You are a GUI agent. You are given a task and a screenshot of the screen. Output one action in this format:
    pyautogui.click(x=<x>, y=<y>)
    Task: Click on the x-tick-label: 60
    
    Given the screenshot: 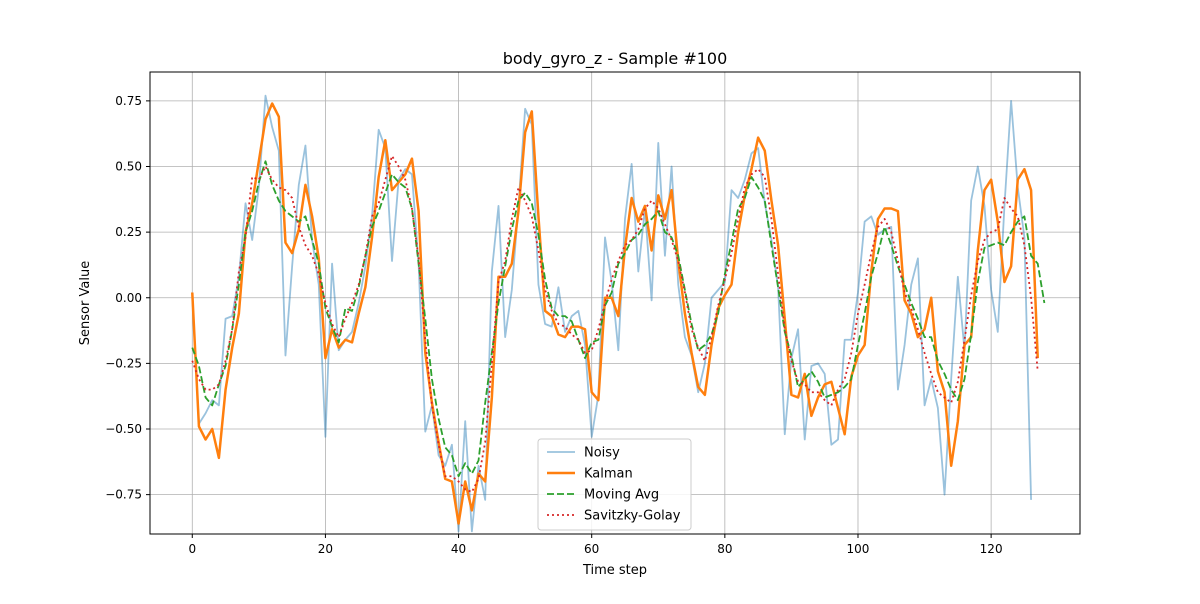 What is the action you would take?
    pyautogui.click(x=591, y=549)
    